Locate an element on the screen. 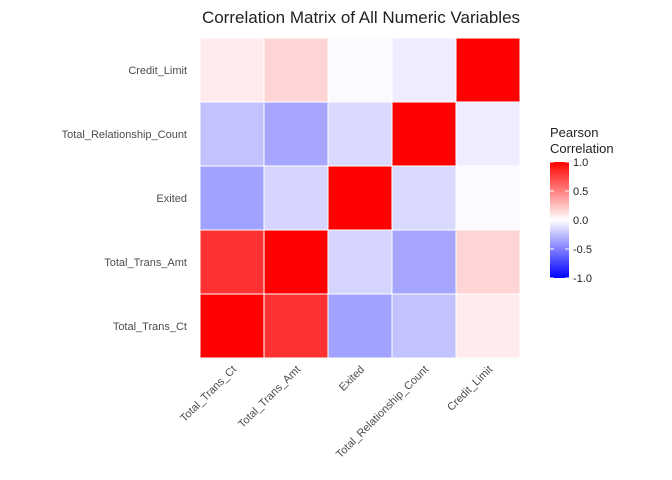 The height and width of the screenshot is (480, 672). legend-title-line-2: Correlation is located at coordinates (582, 148).